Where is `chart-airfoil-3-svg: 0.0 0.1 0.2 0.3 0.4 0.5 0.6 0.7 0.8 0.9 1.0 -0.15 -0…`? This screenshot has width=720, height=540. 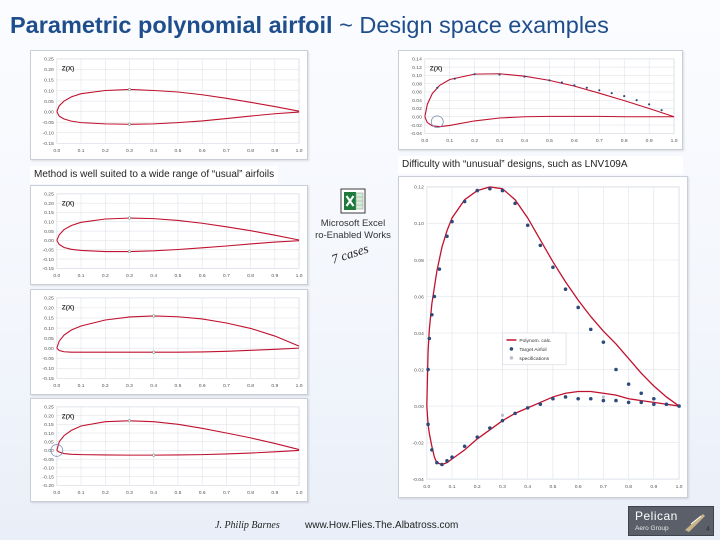
chart-airfoil-3-svg: 0.0 0.1 0.2 0.3 0.4 0.5 0.6 0.7 0.8 0.9 1.0 -0.15 -0… is located at coordinates (173, 342).